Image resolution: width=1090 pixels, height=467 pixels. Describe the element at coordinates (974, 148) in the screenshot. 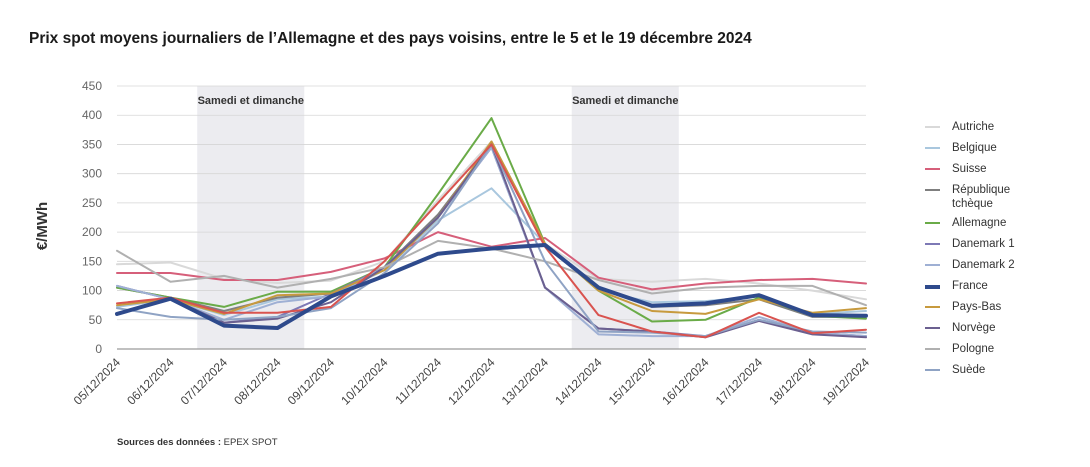

I see `legend-label: Belgique` at that location.